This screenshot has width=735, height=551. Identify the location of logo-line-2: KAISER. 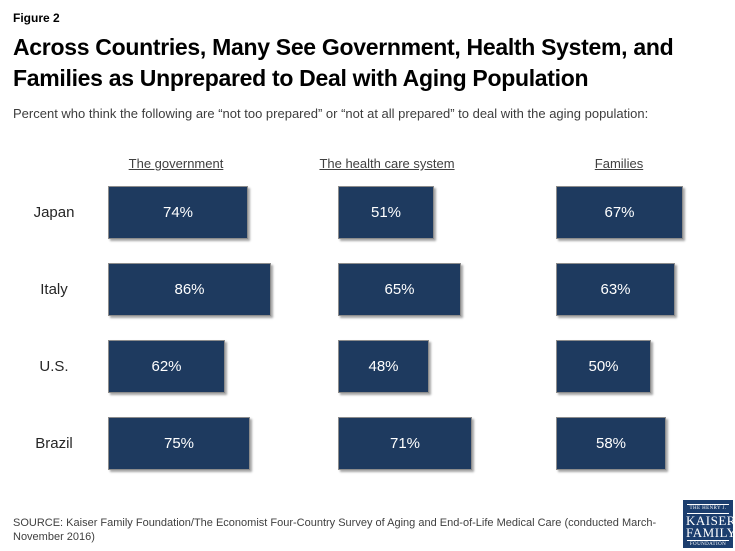
(710, 520).